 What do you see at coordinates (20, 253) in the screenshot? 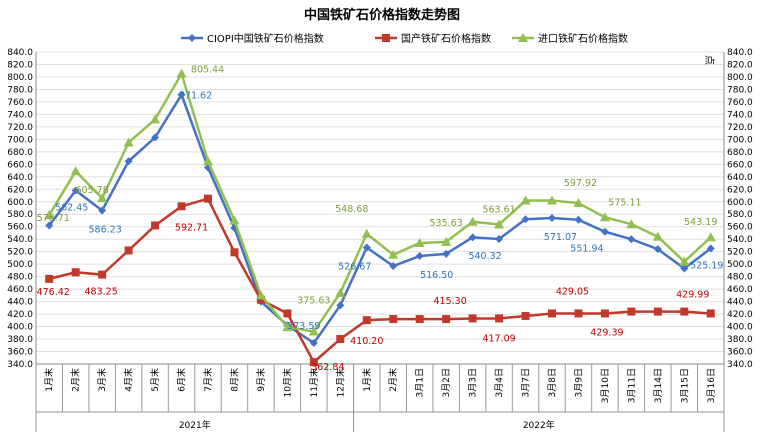
I see `y-tick-label: 520.0` at bounding box center [20, 253].